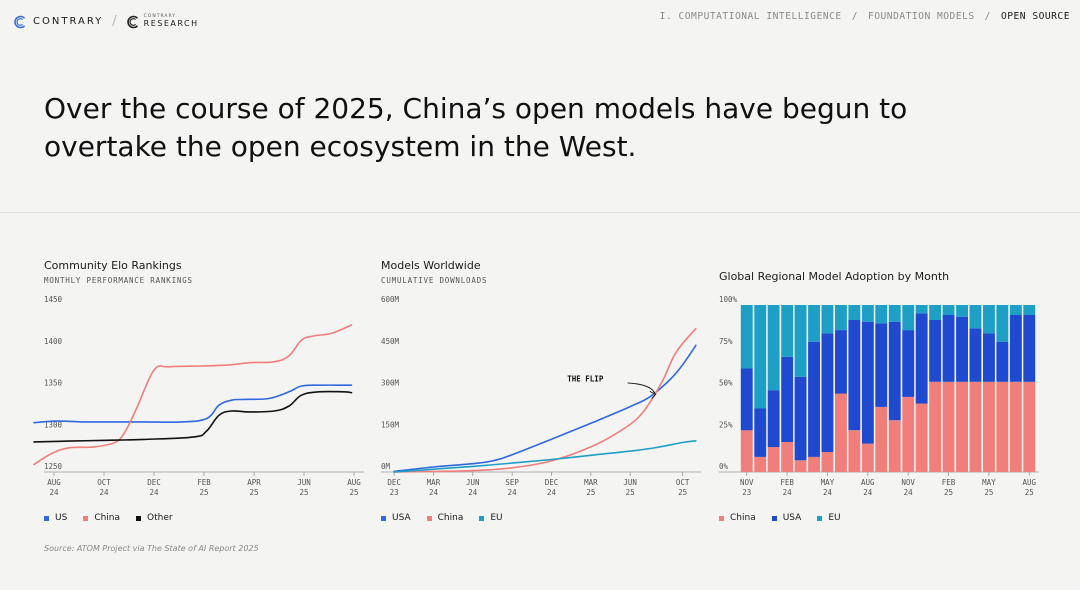 This screenshot has width=1080, height=590. Describe the element at coordinates (386, 466) in the screenshot. I see `y-tick-label: 0M` at that location.